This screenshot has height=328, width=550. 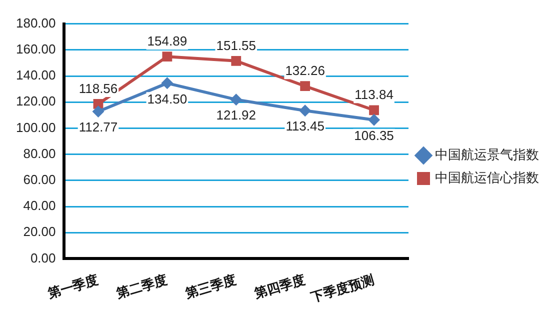 What do you see at coordinates (487, 178) in the screenshot?
I see `legend-label: 中国航运信心指数` at bounding box center [487, 178].